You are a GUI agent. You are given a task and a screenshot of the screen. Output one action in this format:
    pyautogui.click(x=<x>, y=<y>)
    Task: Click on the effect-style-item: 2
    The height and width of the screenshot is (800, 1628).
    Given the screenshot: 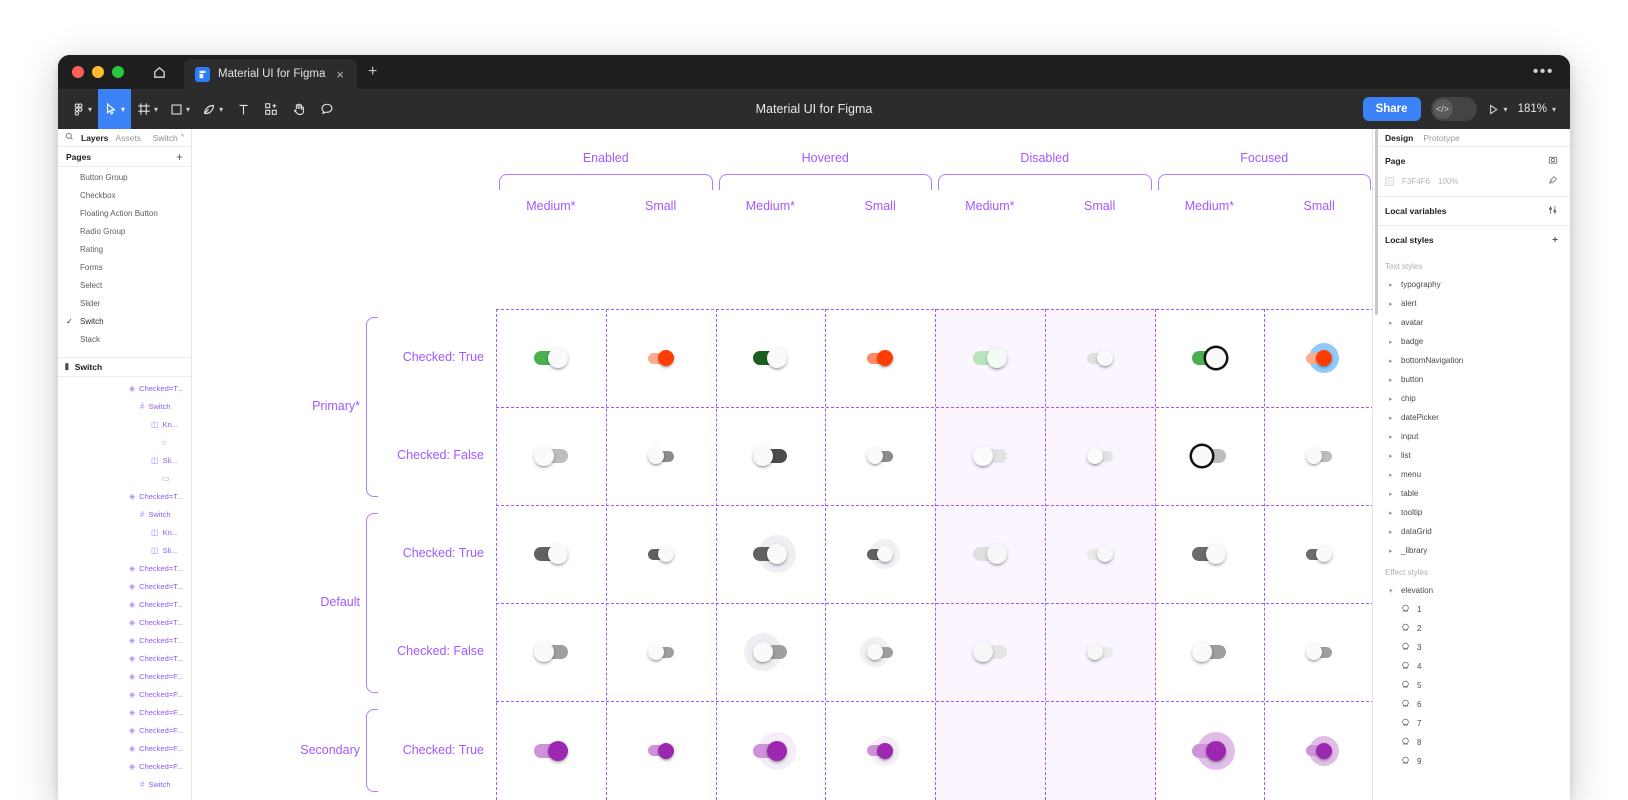 What is the action you would take?
    pyautogui.click(x=1471, y=628)
    